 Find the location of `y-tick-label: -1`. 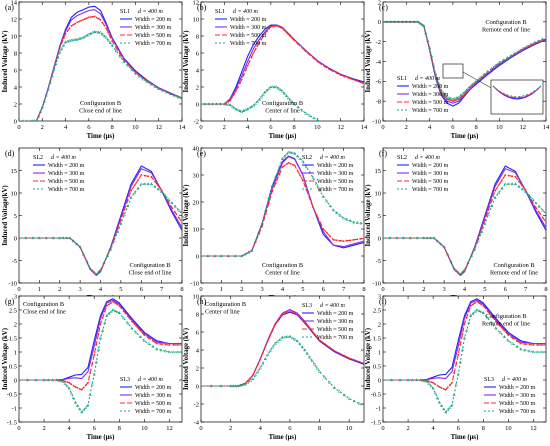

y-tick-label: -1 is located at coordinates (378, 408).